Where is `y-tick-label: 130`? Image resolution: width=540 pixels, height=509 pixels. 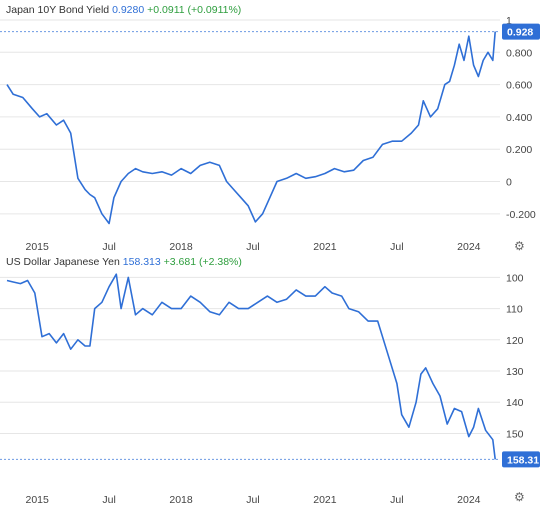 y-tick-label: 130 is located at coordinates (515, 372).